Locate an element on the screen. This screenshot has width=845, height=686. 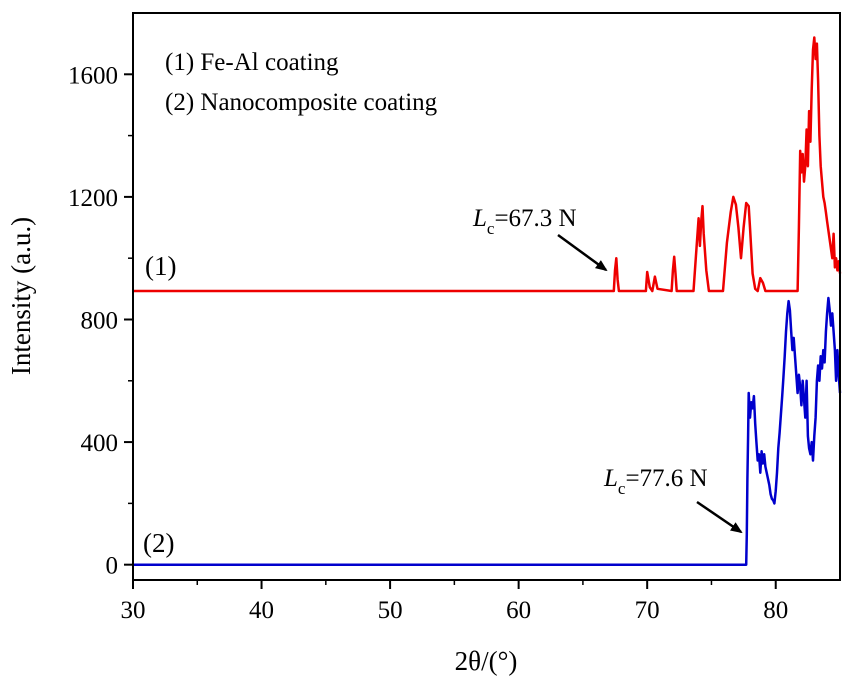
x-tick-label-40: 40 is located at coordinates (261, 610).